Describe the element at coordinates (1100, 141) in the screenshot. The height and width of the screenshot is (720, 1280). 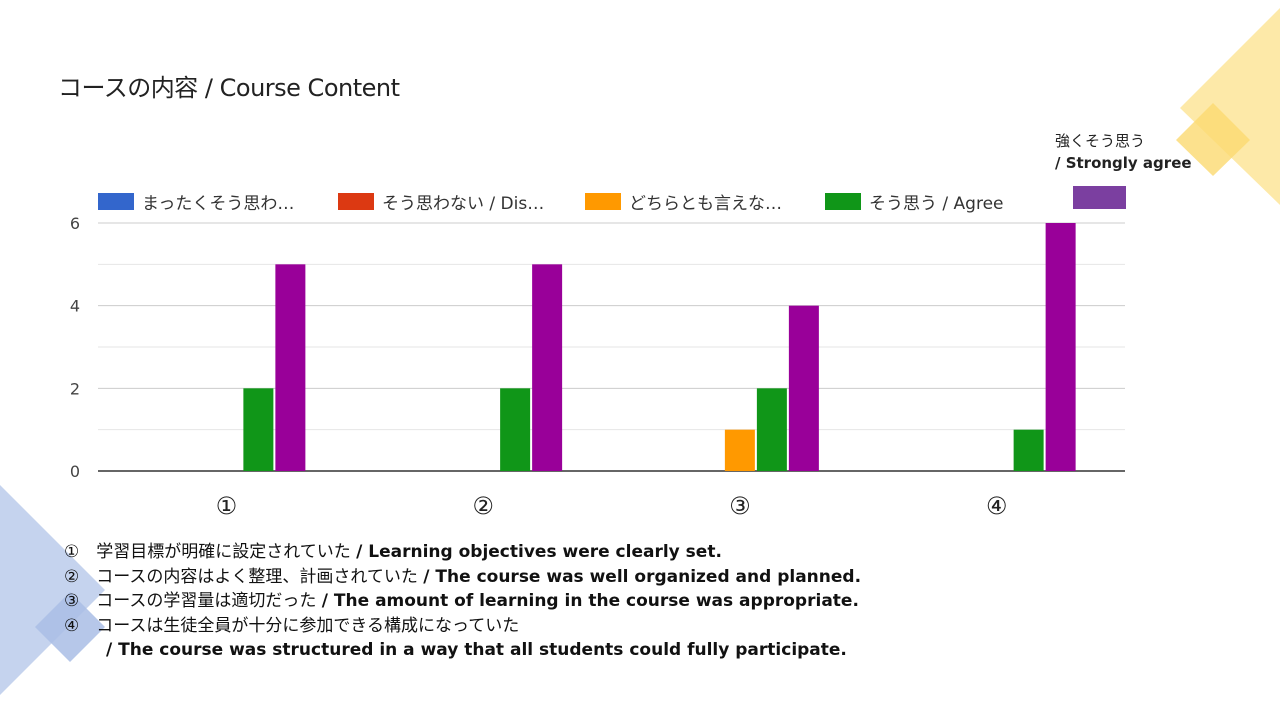
I see `legend-strongly-agree-jp: 強くそう思う` at that location.